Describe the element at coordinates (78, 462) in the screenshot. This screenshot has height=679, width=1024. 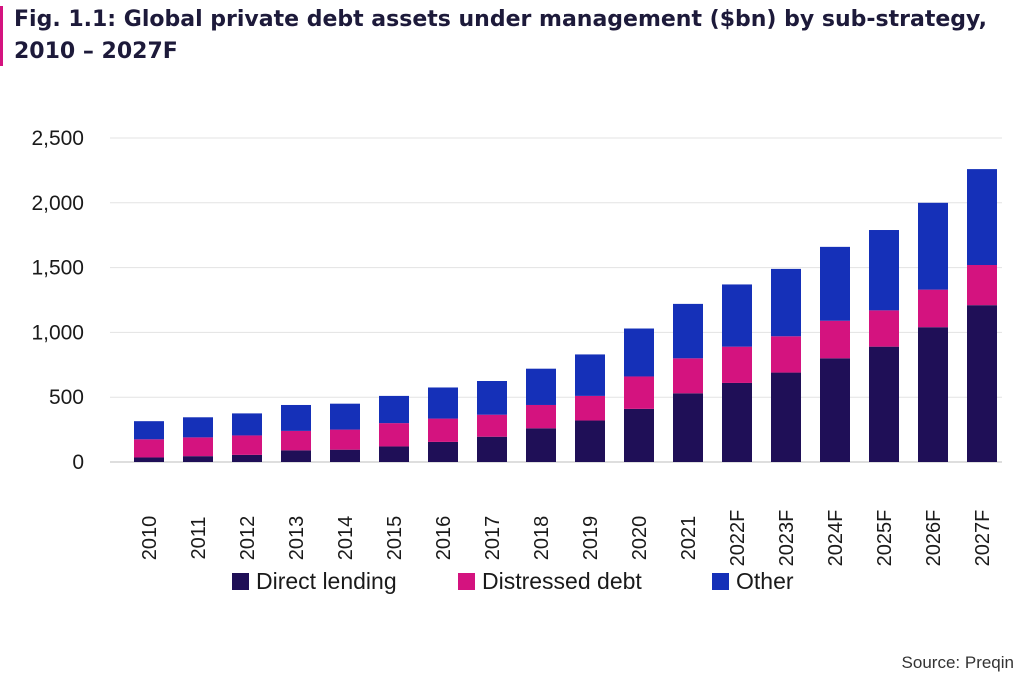
I see `y-tick-label: 0` at that location.